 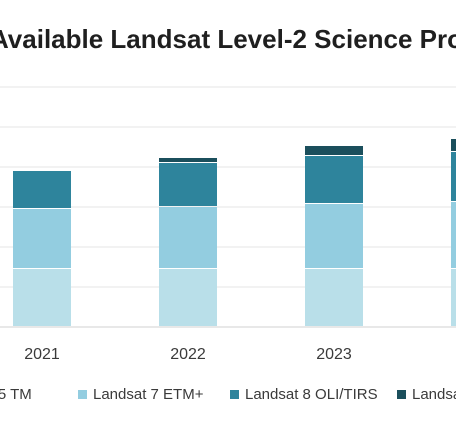 I want to click on x-tick-labels: 20202021202220232024, so click(x=188, y=354).